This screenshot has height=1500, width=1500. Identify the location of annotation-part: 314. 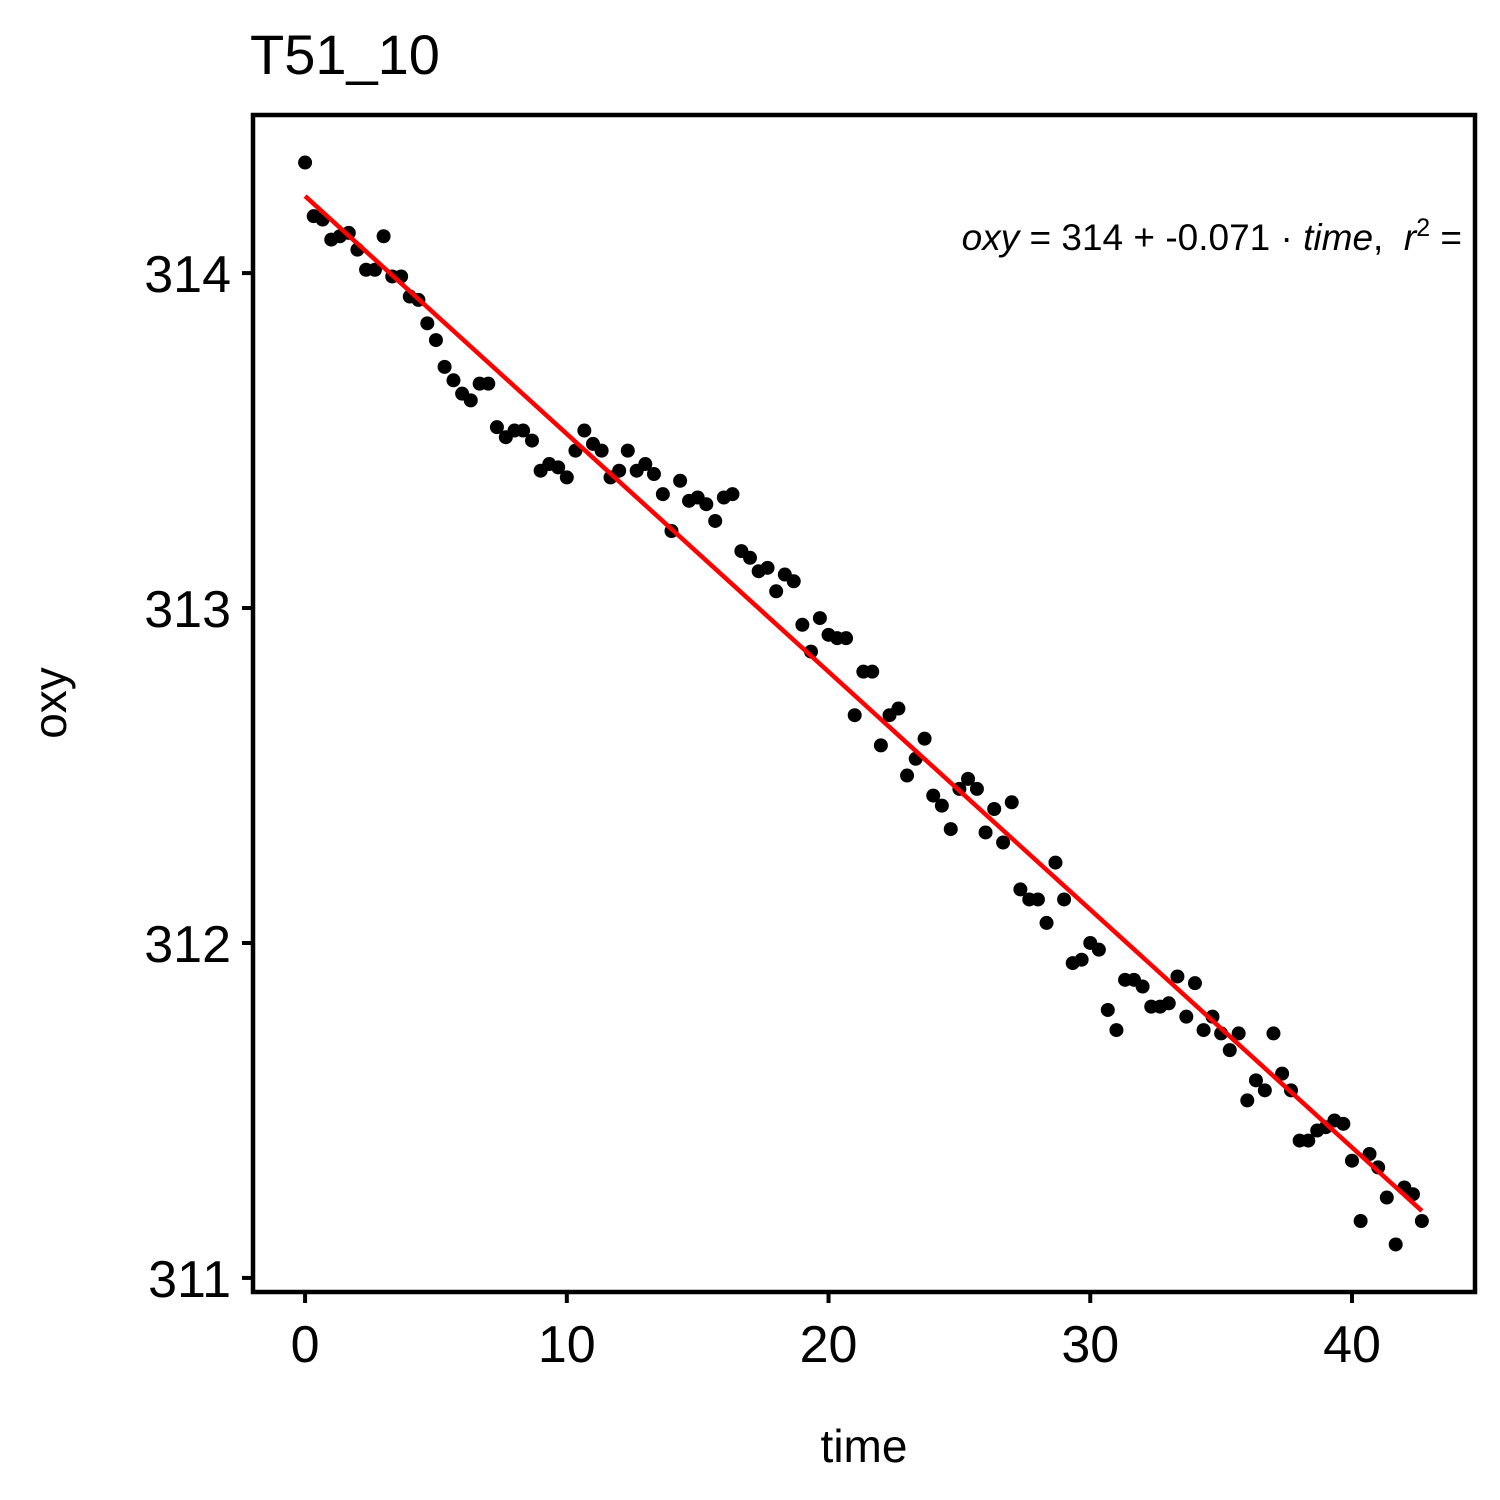
(1092, 237).